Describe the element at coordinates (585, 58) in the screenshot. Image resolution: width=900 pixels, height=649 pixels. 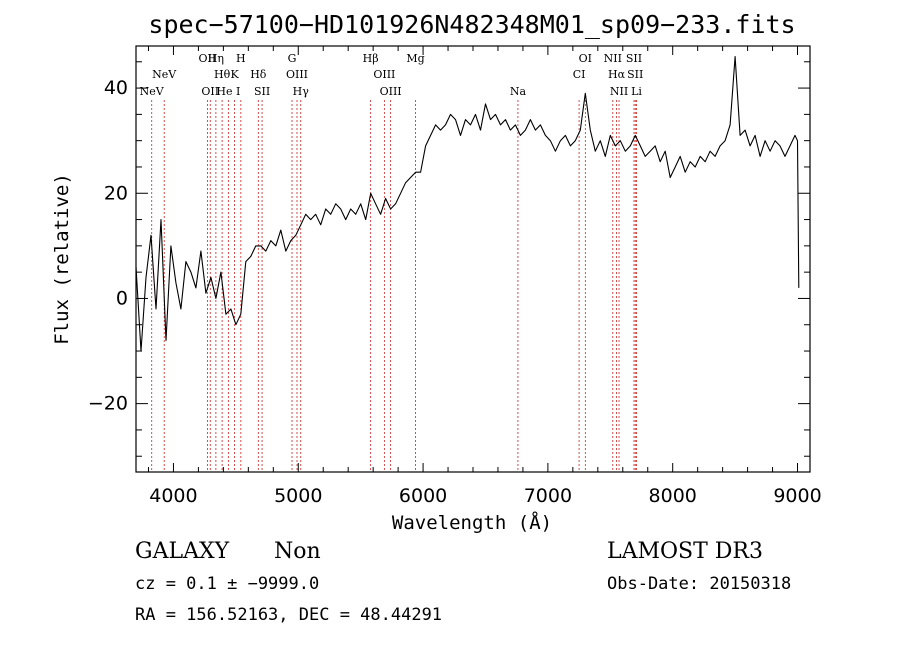
I see `spectral-line-label: OI` at that location.